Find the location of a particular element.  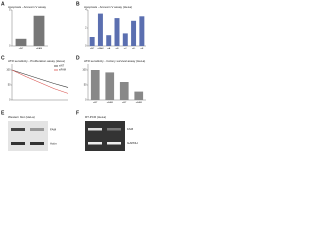

chart-title: Apoptosis - Annexin V assay is located at coordinates (27, 7).